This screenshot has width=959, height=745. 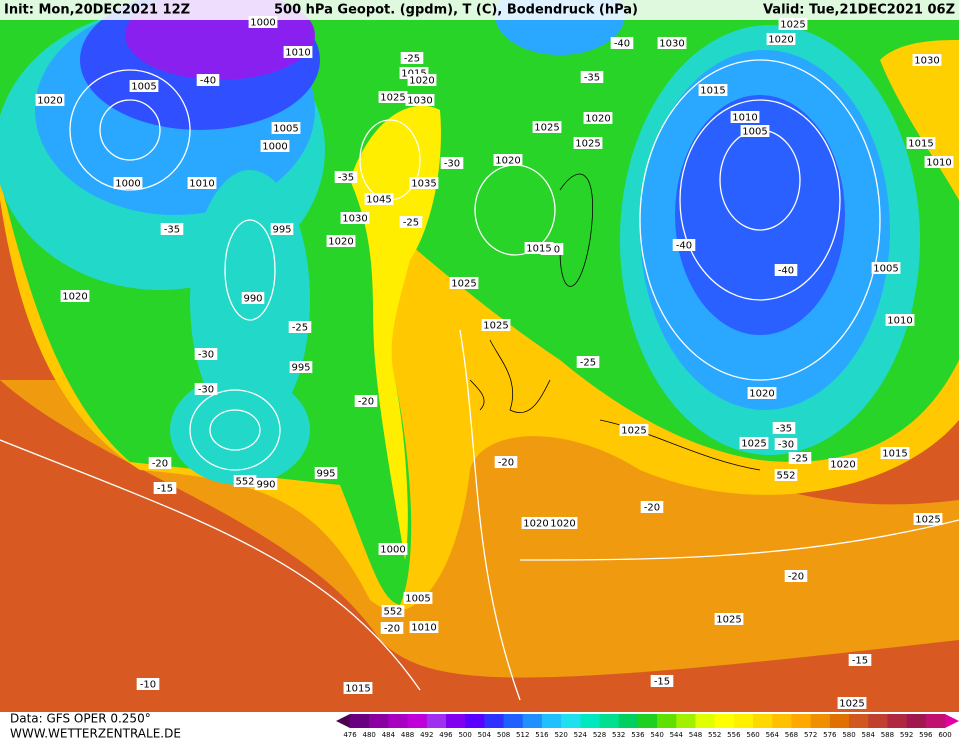 What do you see at coordinates (95, 734) in the screenshot?
I see `site: WWW.WETTERZENTRALE.DE` at bounding box center [95, 734].